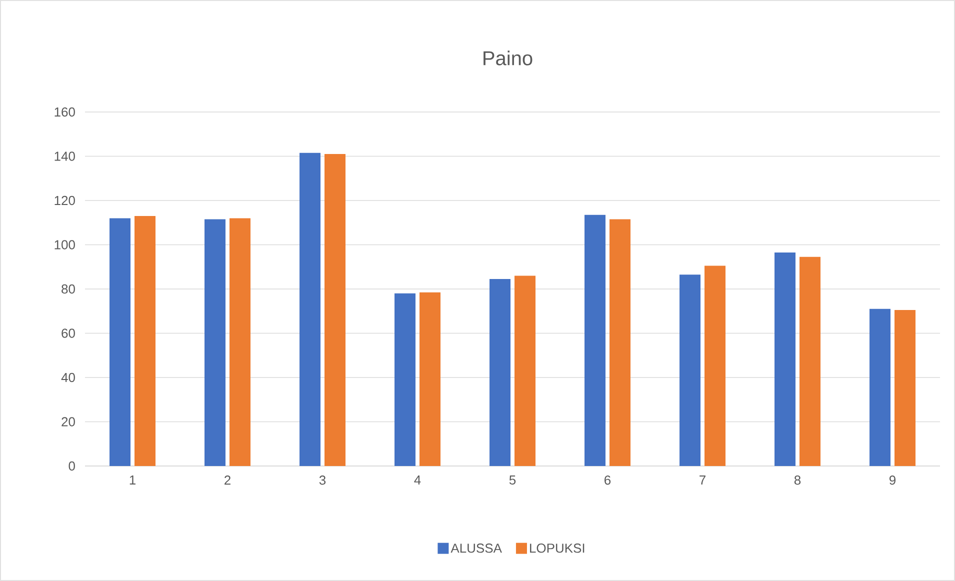 The height and width of the screenshot is (581, 955). Describe the element at coordinates (64, 201) in the screenshot. I see `y-tick-label: 120` at that location.